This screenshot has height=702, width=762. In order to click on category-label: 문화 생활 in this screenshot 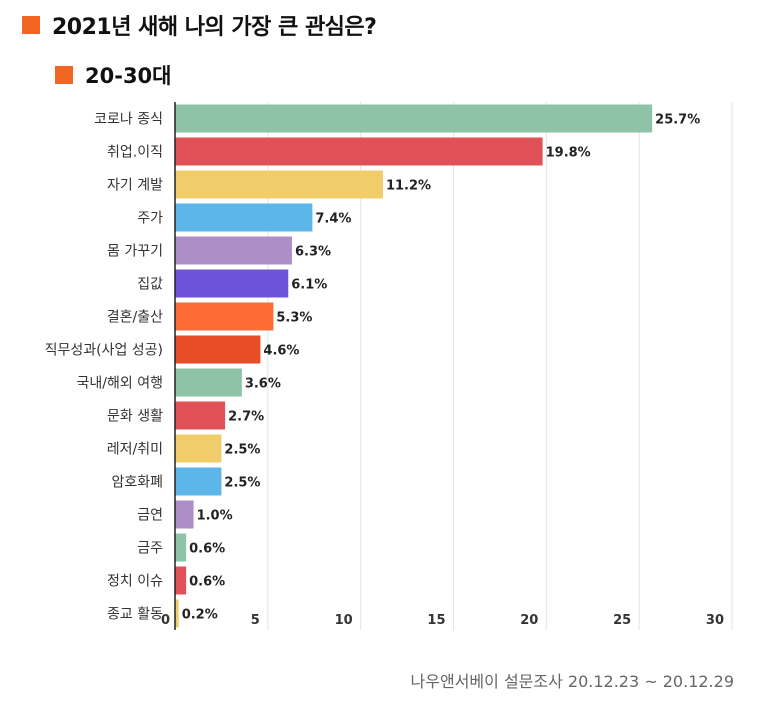, I will do `click(135, 417)`.